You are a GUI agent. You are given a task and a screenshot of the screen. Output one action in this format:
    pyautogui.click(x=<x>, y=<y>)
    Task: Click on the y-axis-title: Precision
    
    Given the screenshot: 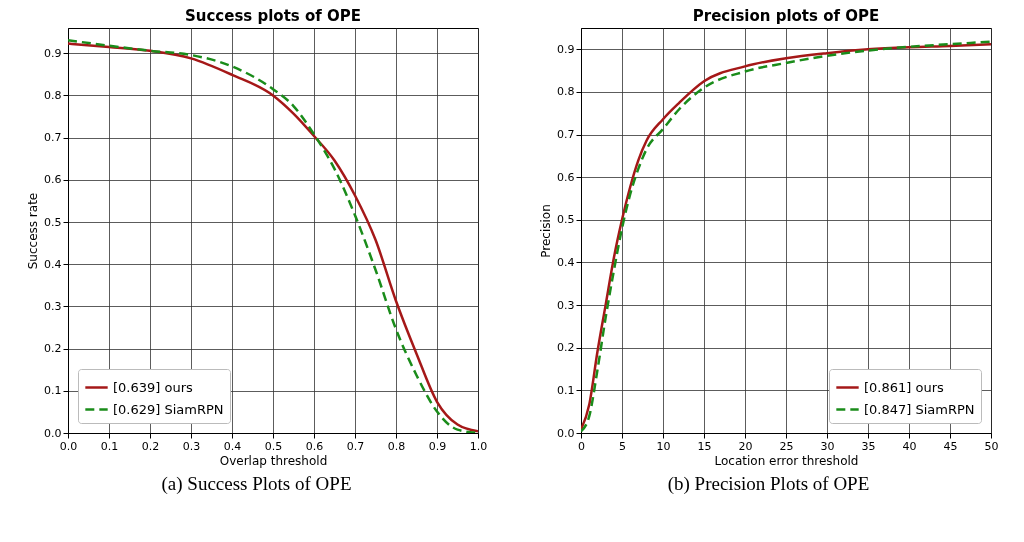 What is the action you would take?
    pyautogui.click(x=546, y=231)
    